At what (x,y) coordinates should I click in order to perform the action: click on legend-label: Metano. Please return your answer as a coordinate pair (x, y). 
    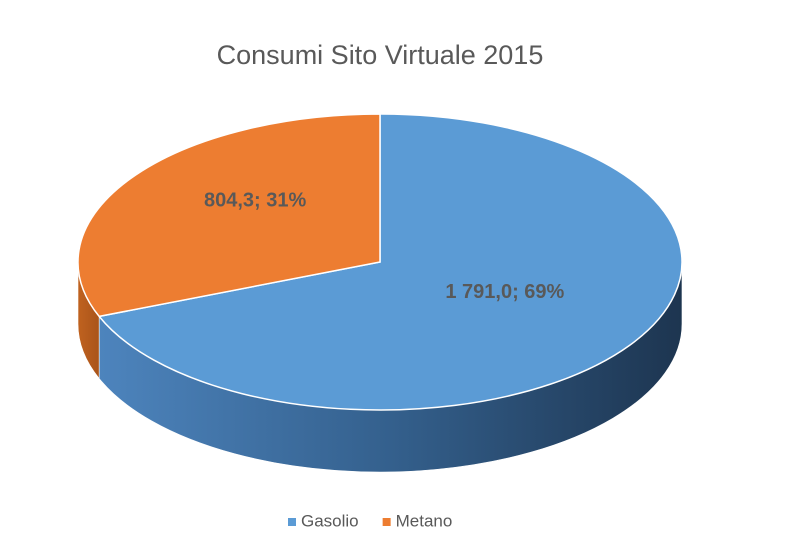
    Looking at the image, I should click on (424, 520).